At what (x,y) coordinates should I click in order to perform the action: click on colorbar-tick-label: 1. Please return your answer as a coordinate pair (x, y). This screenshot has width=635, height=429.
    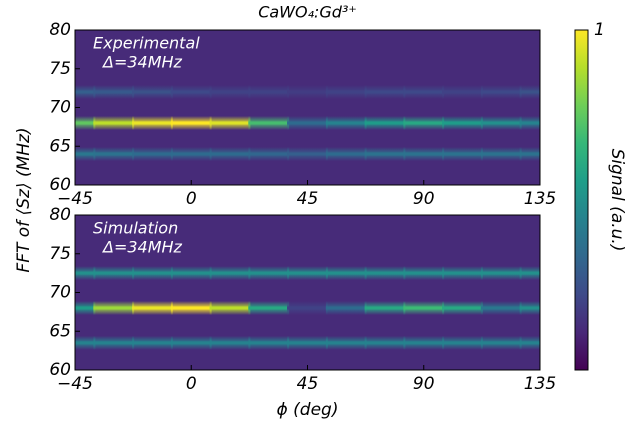
    Looking at the image, I should click on (599, 30).